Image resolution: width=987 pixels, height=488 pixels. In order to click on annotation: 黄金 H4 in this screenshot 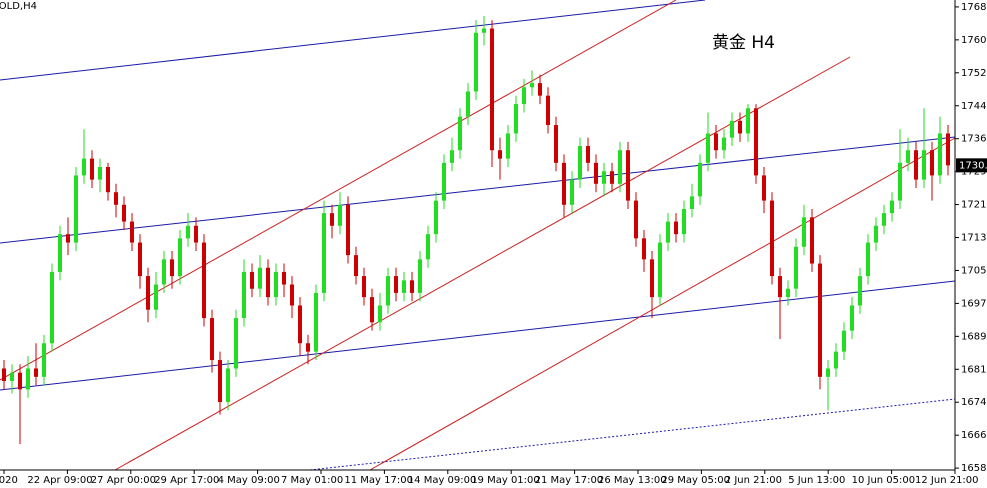, I will do `click(743, 43)`.